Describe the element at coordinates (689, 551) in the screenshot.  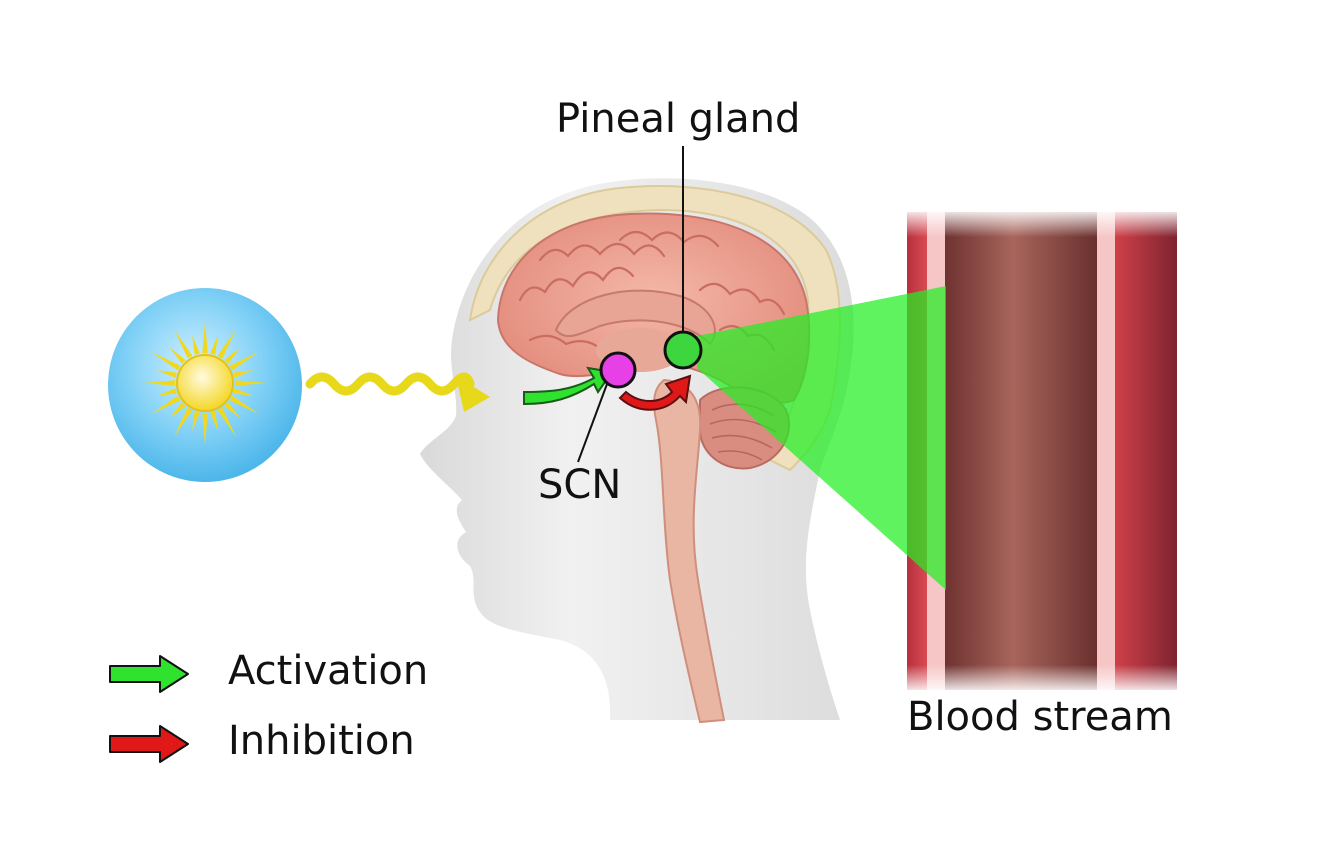
I see `spinal-cord` at that location.